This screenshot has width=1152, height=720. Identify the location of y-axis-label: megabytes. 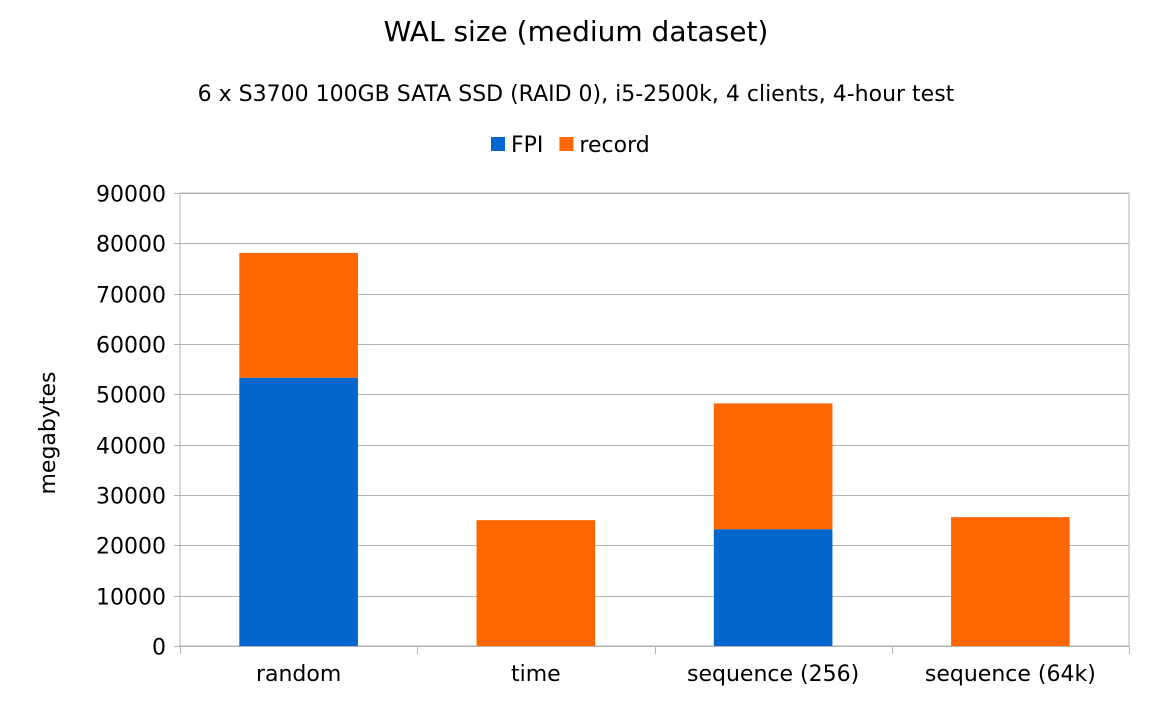
(48, 432).